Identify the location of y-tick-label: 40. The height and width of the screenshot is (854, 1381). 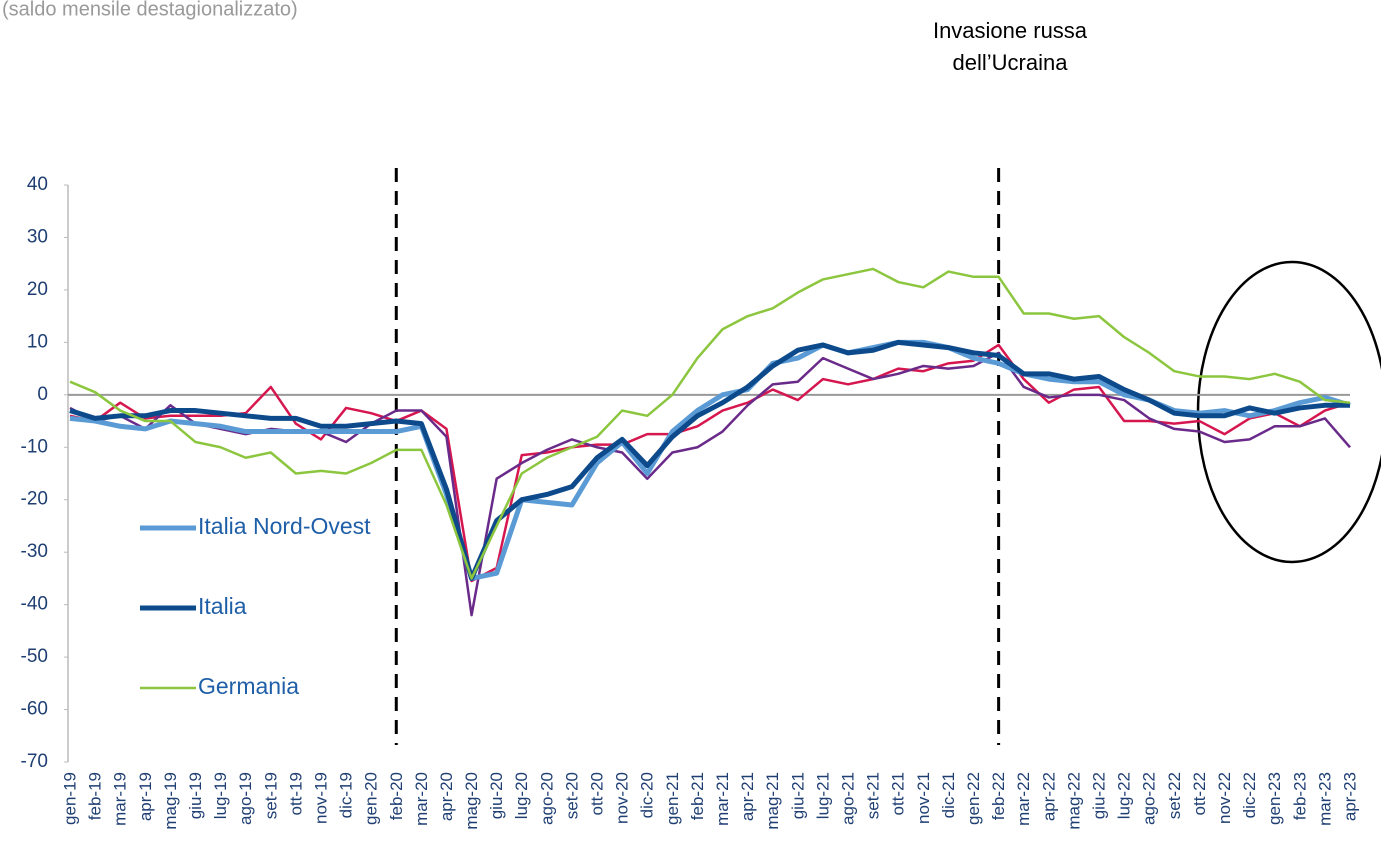
(37, 184).